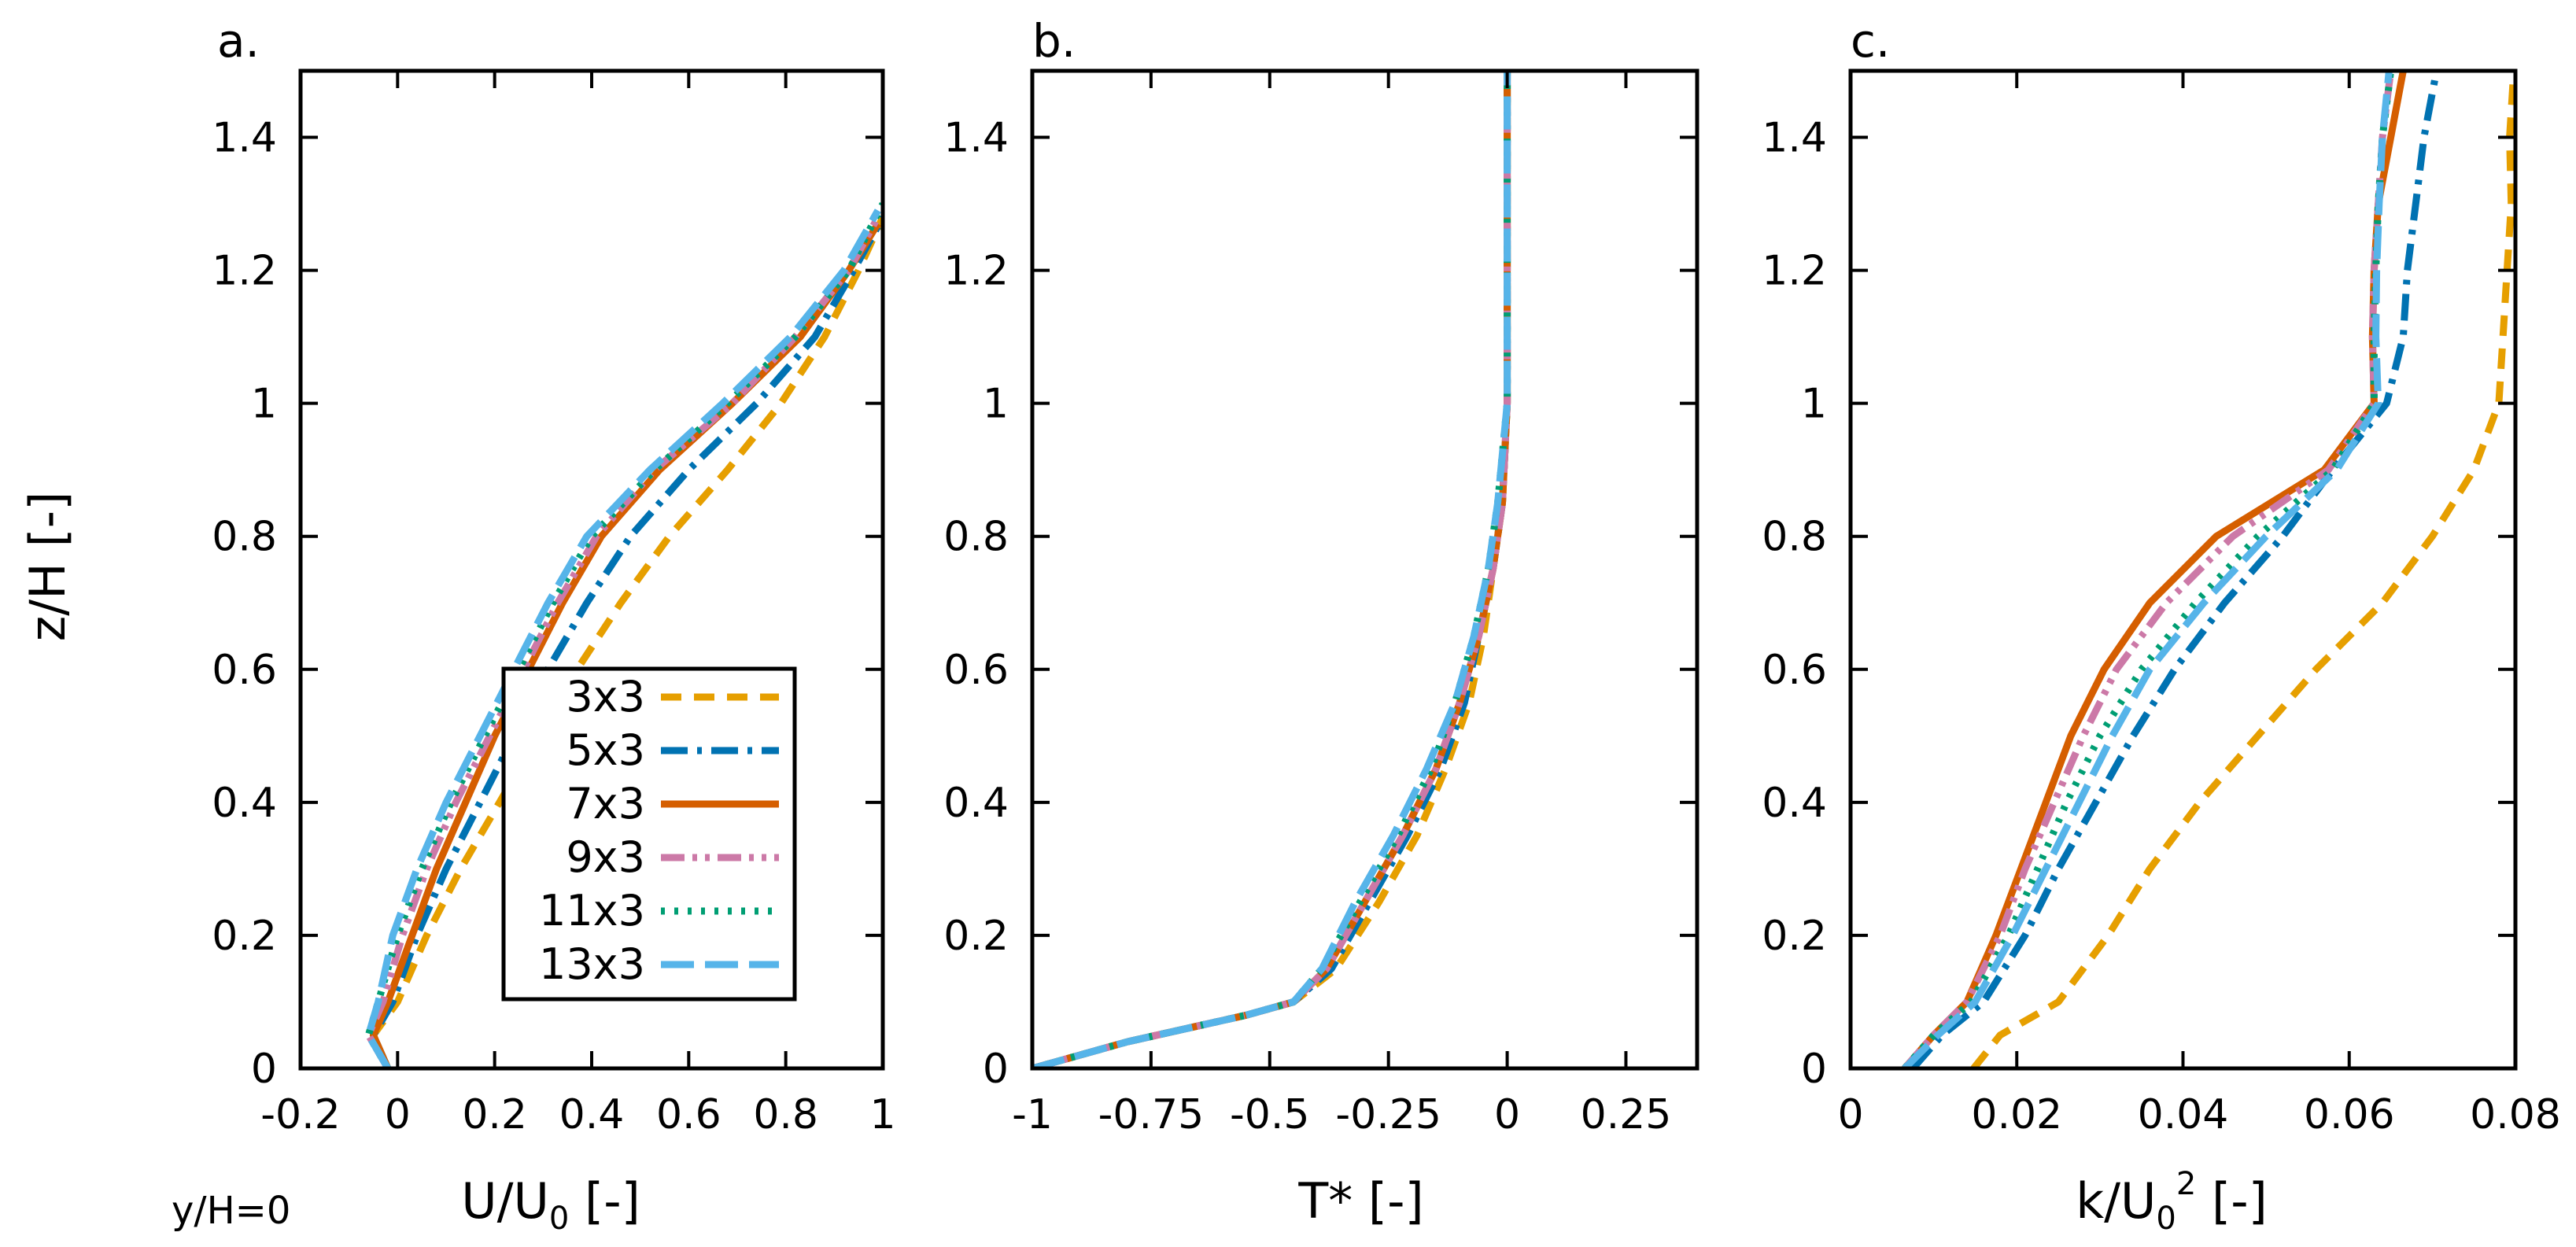  I want to click on x-tick-label: 0.02, so click(2017, 1114).